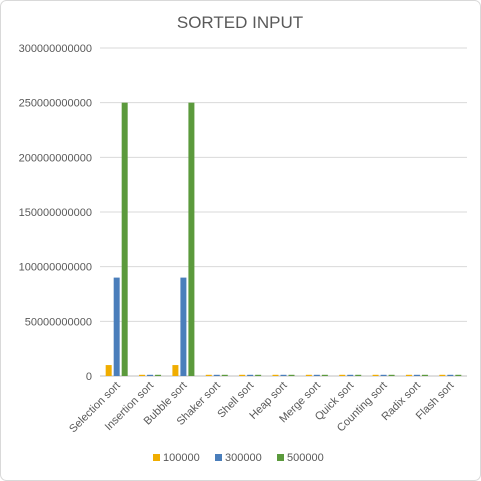 Image resolution: width=481 pixels, height=481 pixels. What do you see at coordinates (291, 375) in the screenshot?
I see `bar-500000-heap-sort` at bounding box center [291, 375].